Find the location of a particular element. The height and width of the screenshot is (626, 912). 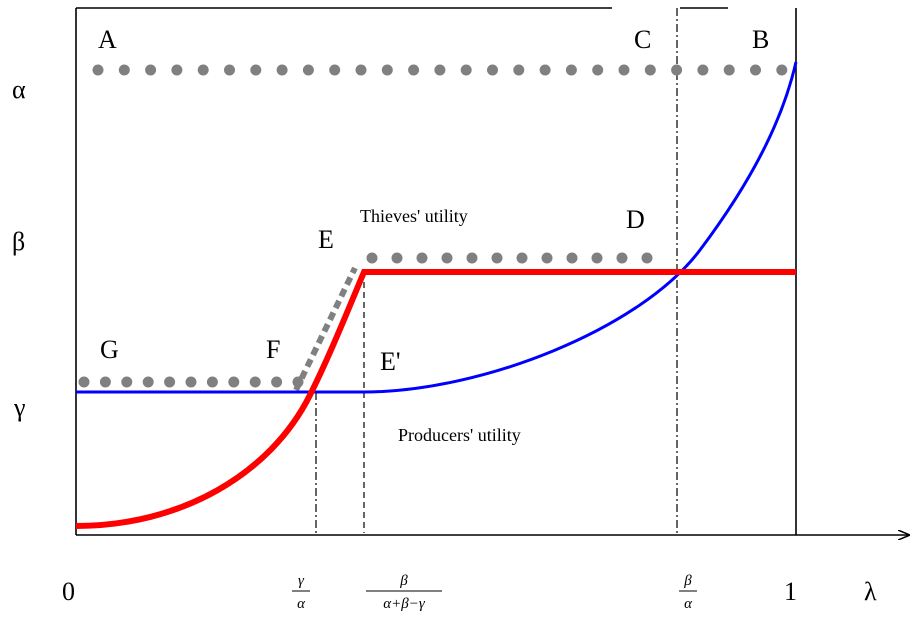

point-label-G: G is located at coordinates (109, 349).